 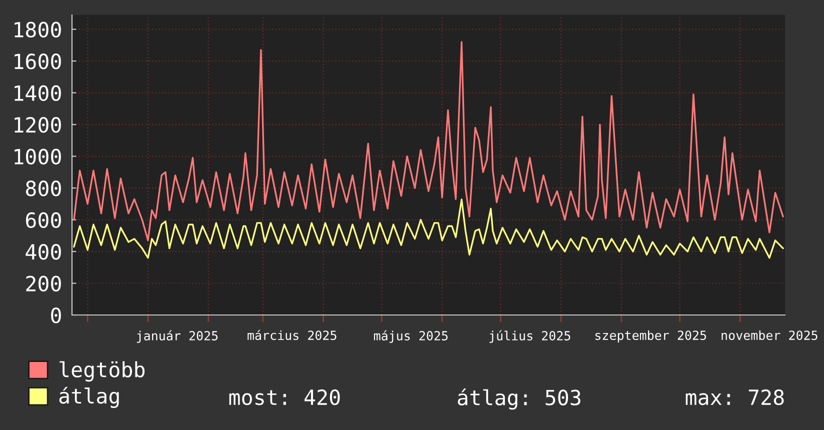 What do you see at coordinates (43, 220) in the screenshot?
I see `y-tick-label: 600` at bounding box center [43, 220].